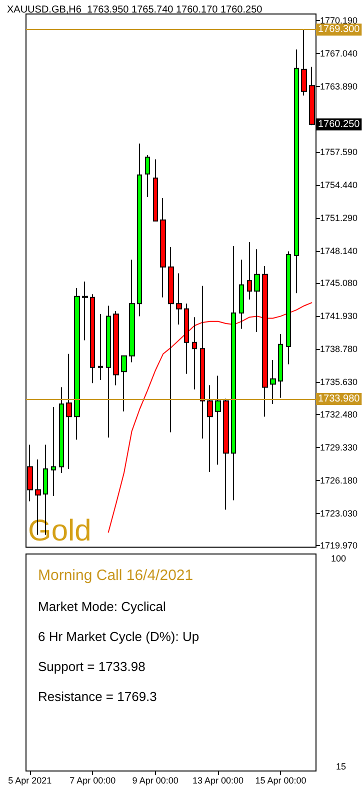 Image resolution: width=362 pixels, height=791 pixels. I want to click on y-tick-label: 1763.890, so click(339, 86).